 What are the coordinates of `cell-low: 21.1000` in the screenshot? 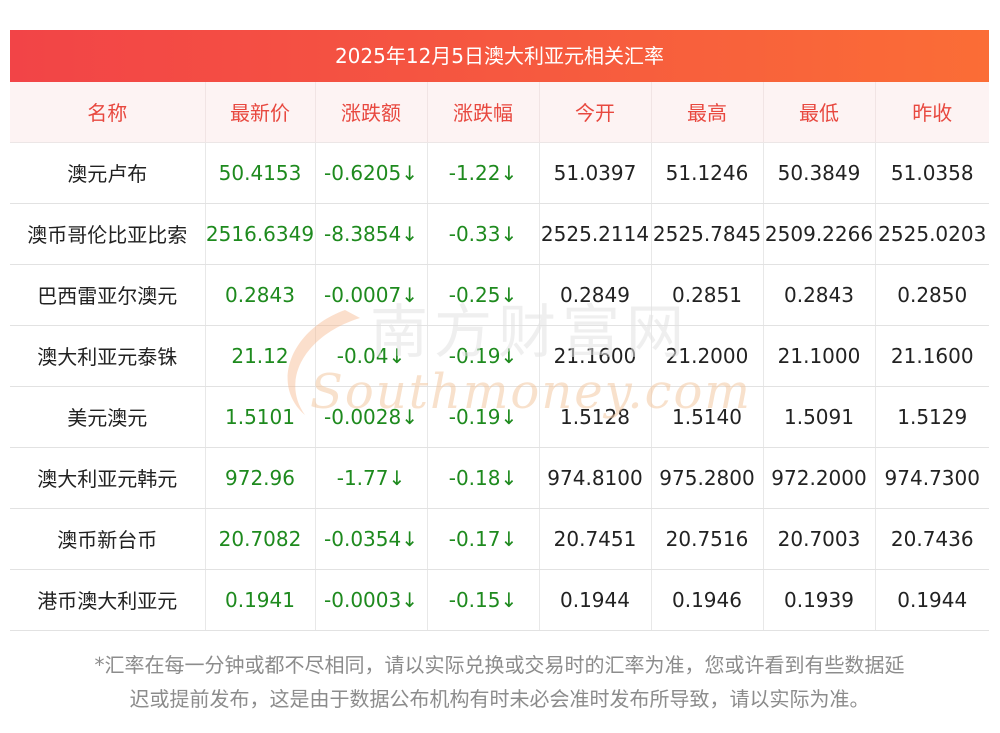 It's located at (819, 356).